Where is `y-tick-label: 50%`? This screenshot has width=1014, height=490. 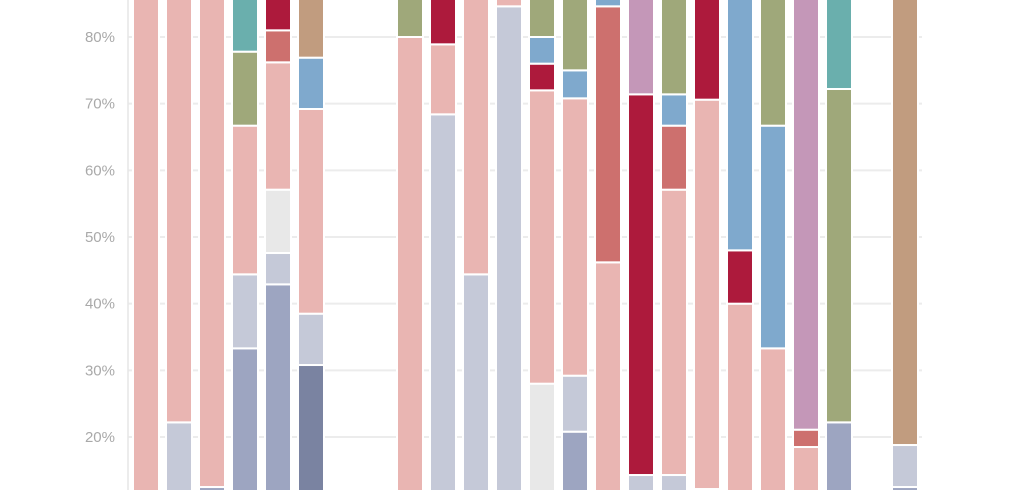 y-tick-label: 50% is located at coordinates (100, 237).